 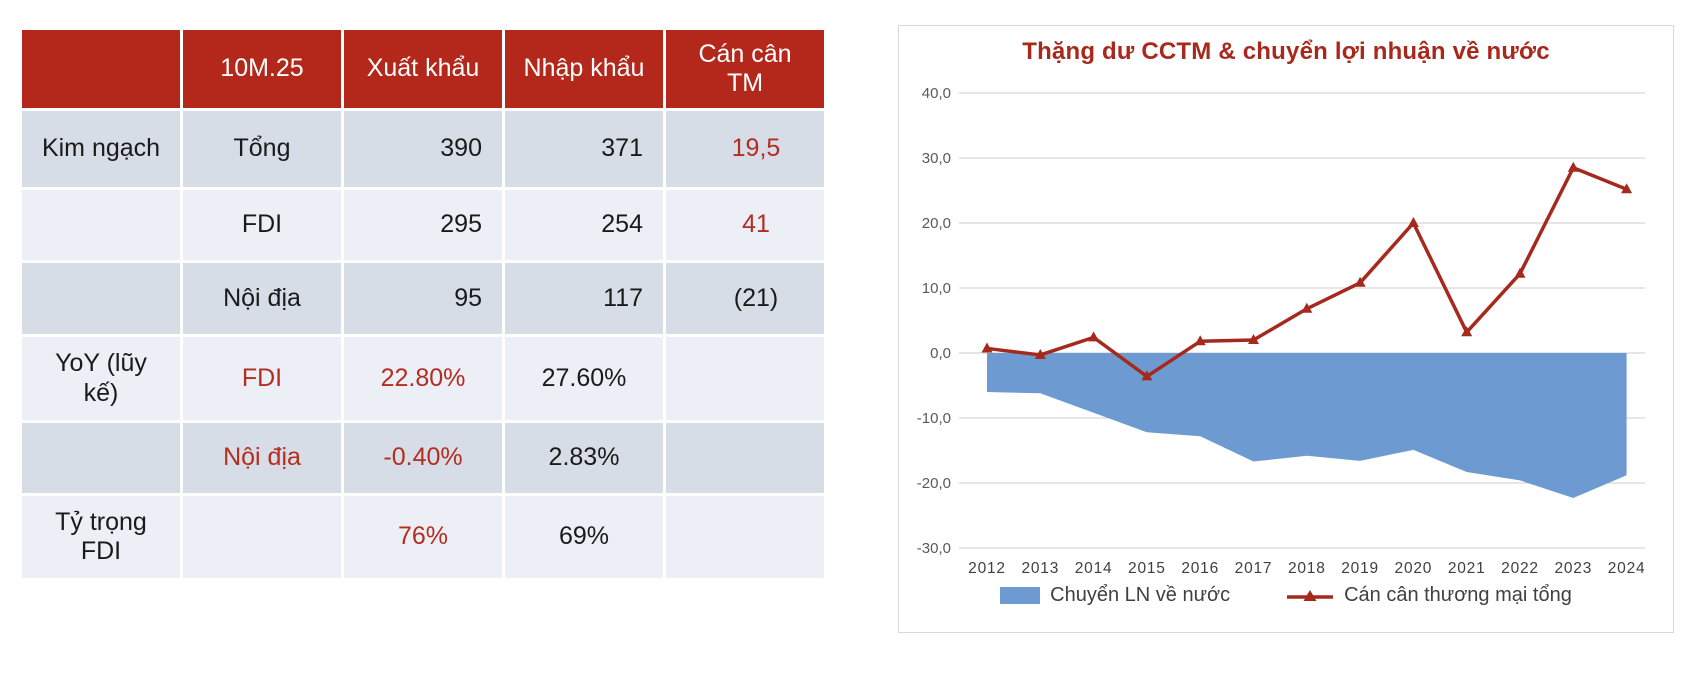 I want to click on svg-text: 0,0, so click(x=940, y=353).